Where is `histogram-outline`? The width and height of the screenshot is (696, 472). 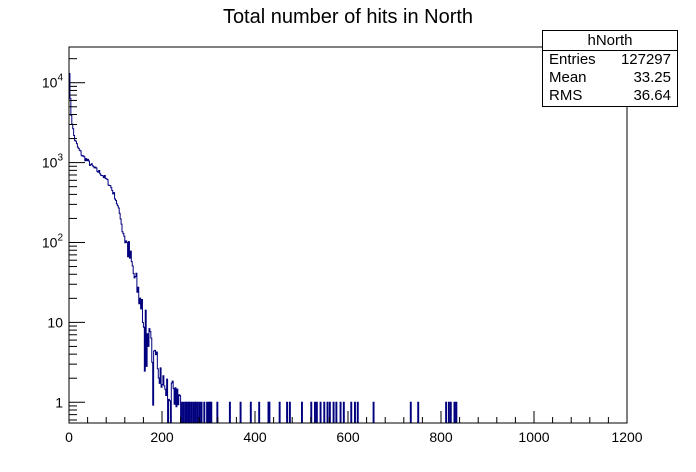
histogram-outline is located at coordinates (125, 248).